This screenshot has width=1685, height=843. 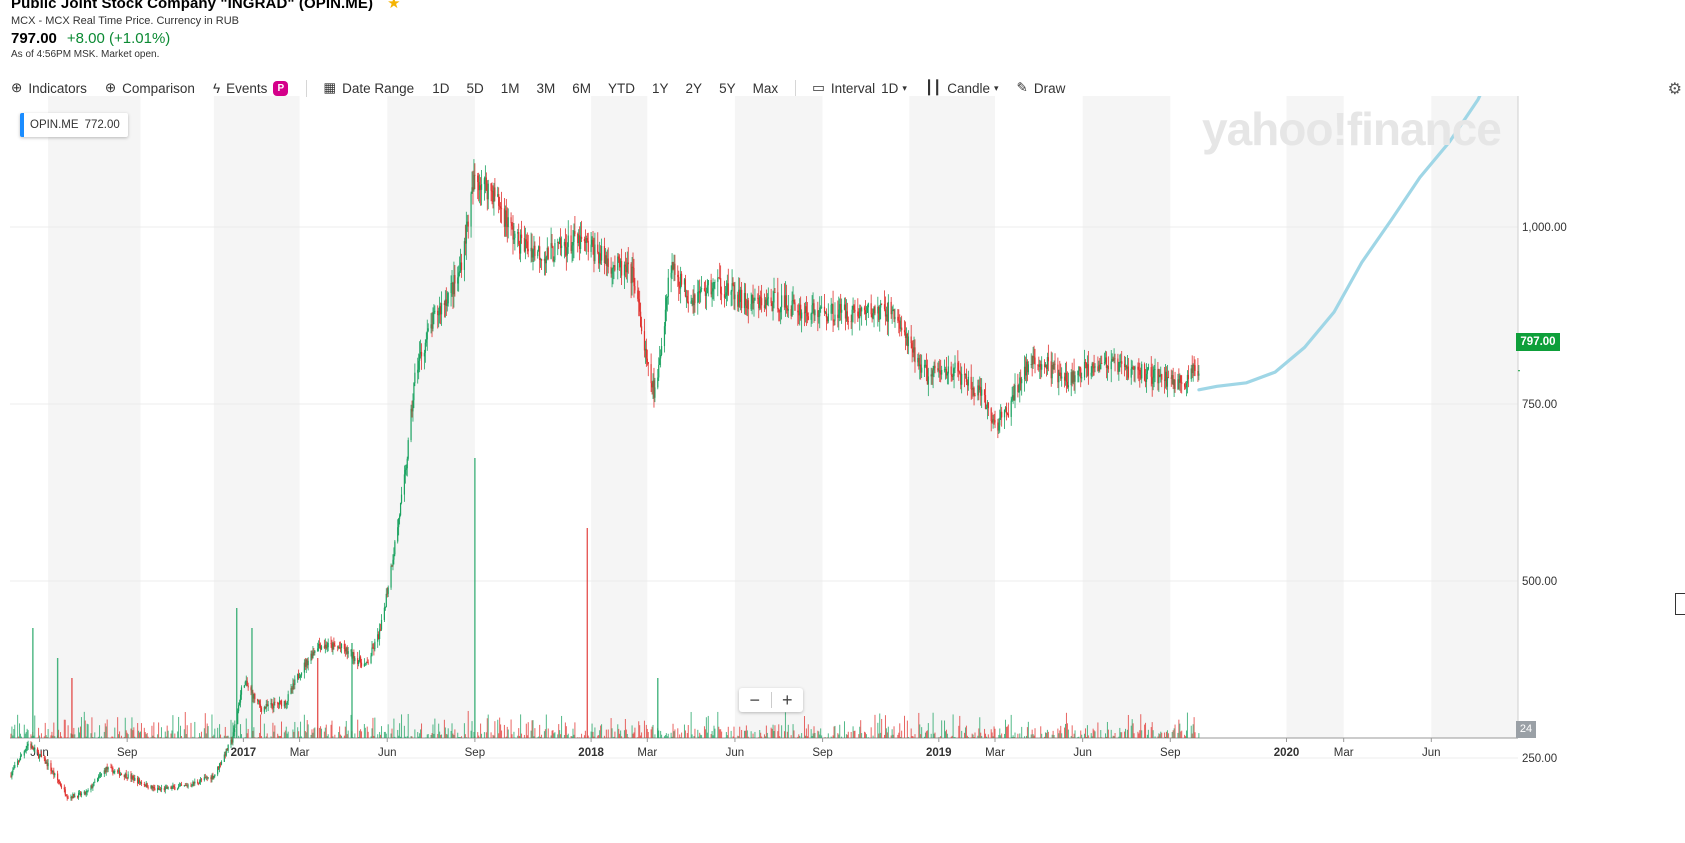 I want to click on x-tick-label: Jun, so click(x=735, y=753).